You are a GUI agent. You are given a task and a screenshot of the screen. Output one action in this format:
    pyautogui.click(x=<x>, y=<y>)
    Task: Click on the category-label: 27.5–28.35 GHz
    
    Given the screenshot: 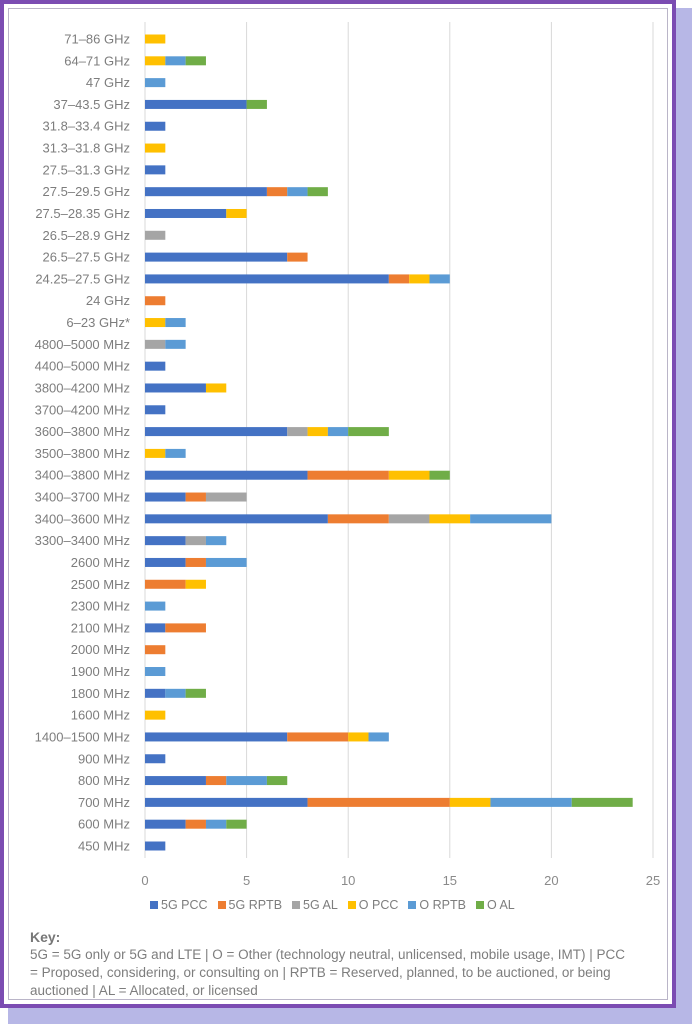 What is the action you would take?
    pyautogui.click(x=82, y=213)
    